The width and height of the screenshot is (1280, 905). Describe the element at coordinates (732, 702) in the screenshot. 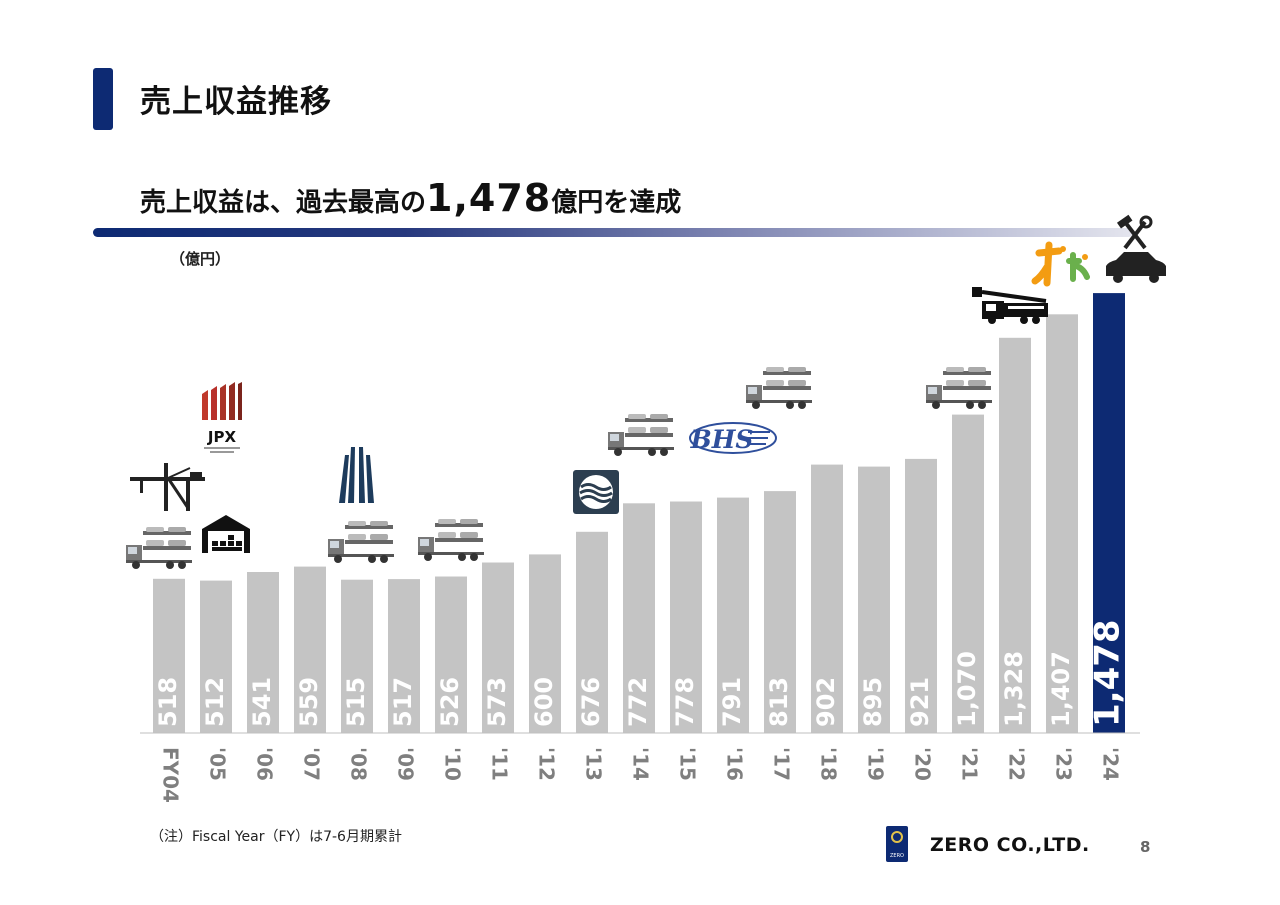

I see `bar-value-label: 791` at that location.